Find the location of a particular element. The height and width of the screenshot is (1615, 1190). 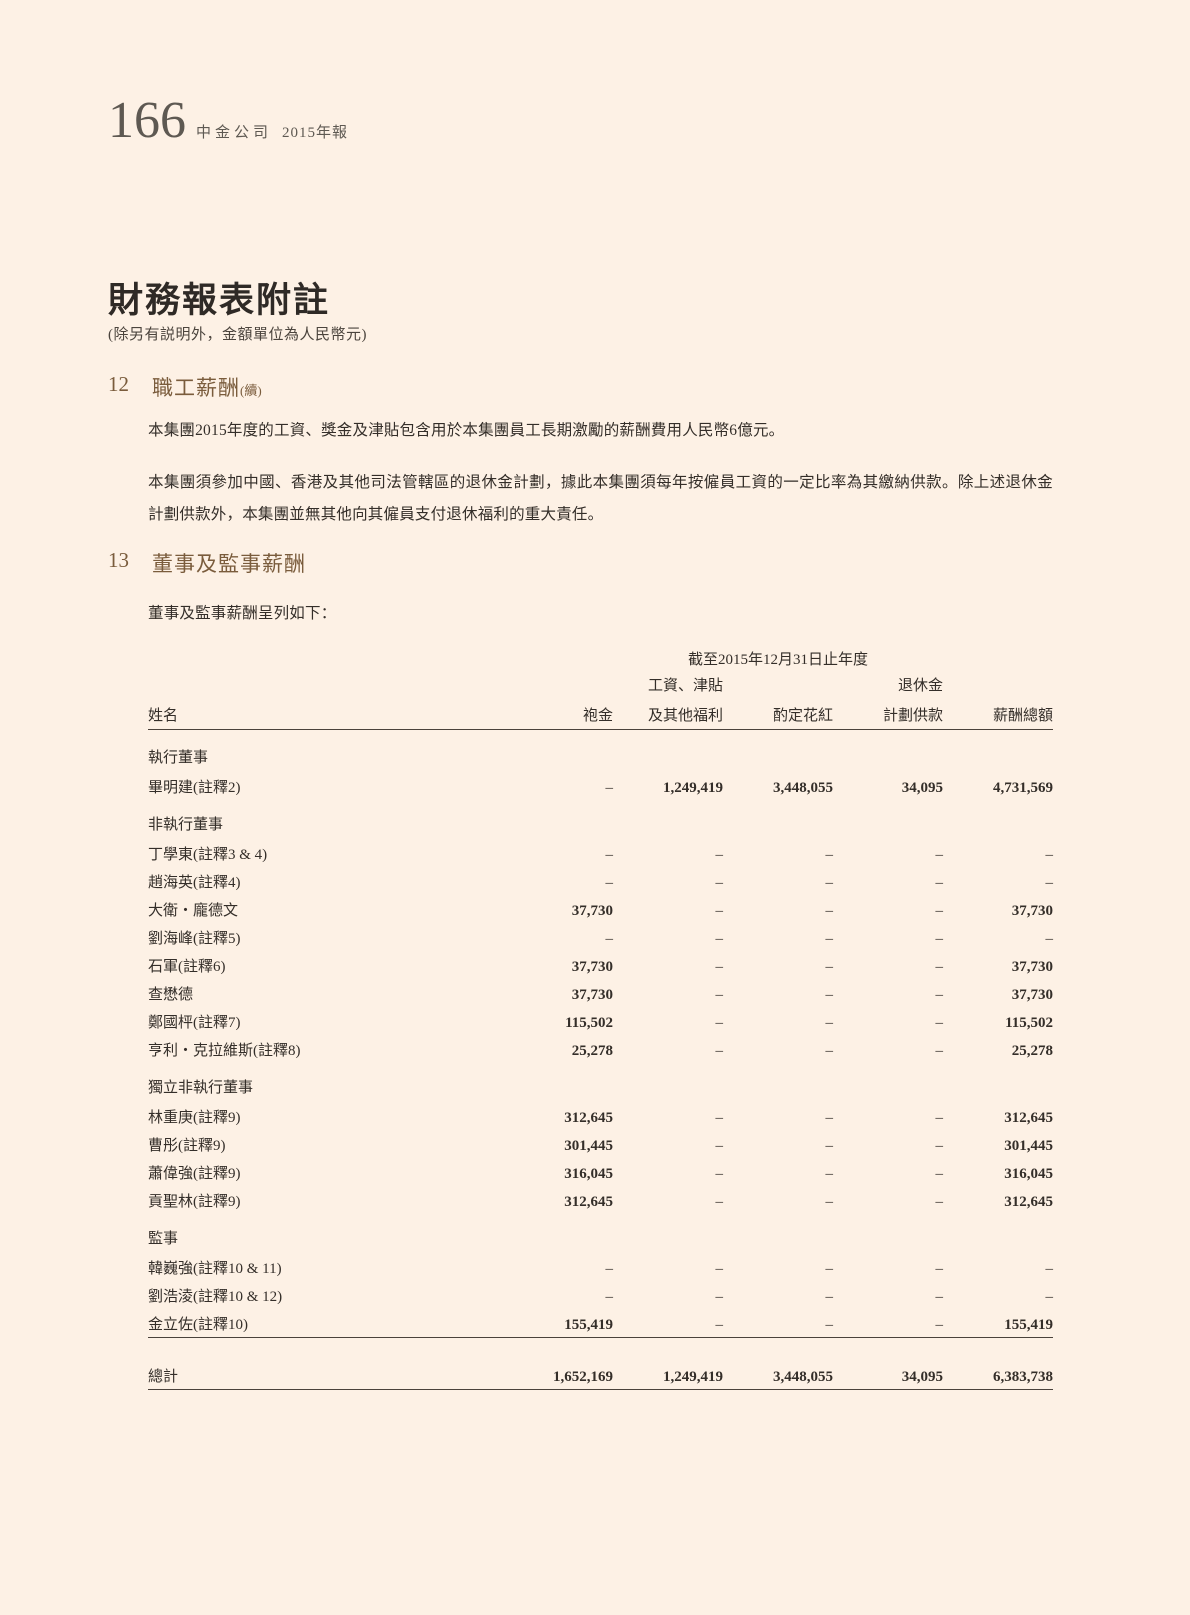

cell-director-name: 鄭國枰(註釋7) is located at coordinates (194, 1023).